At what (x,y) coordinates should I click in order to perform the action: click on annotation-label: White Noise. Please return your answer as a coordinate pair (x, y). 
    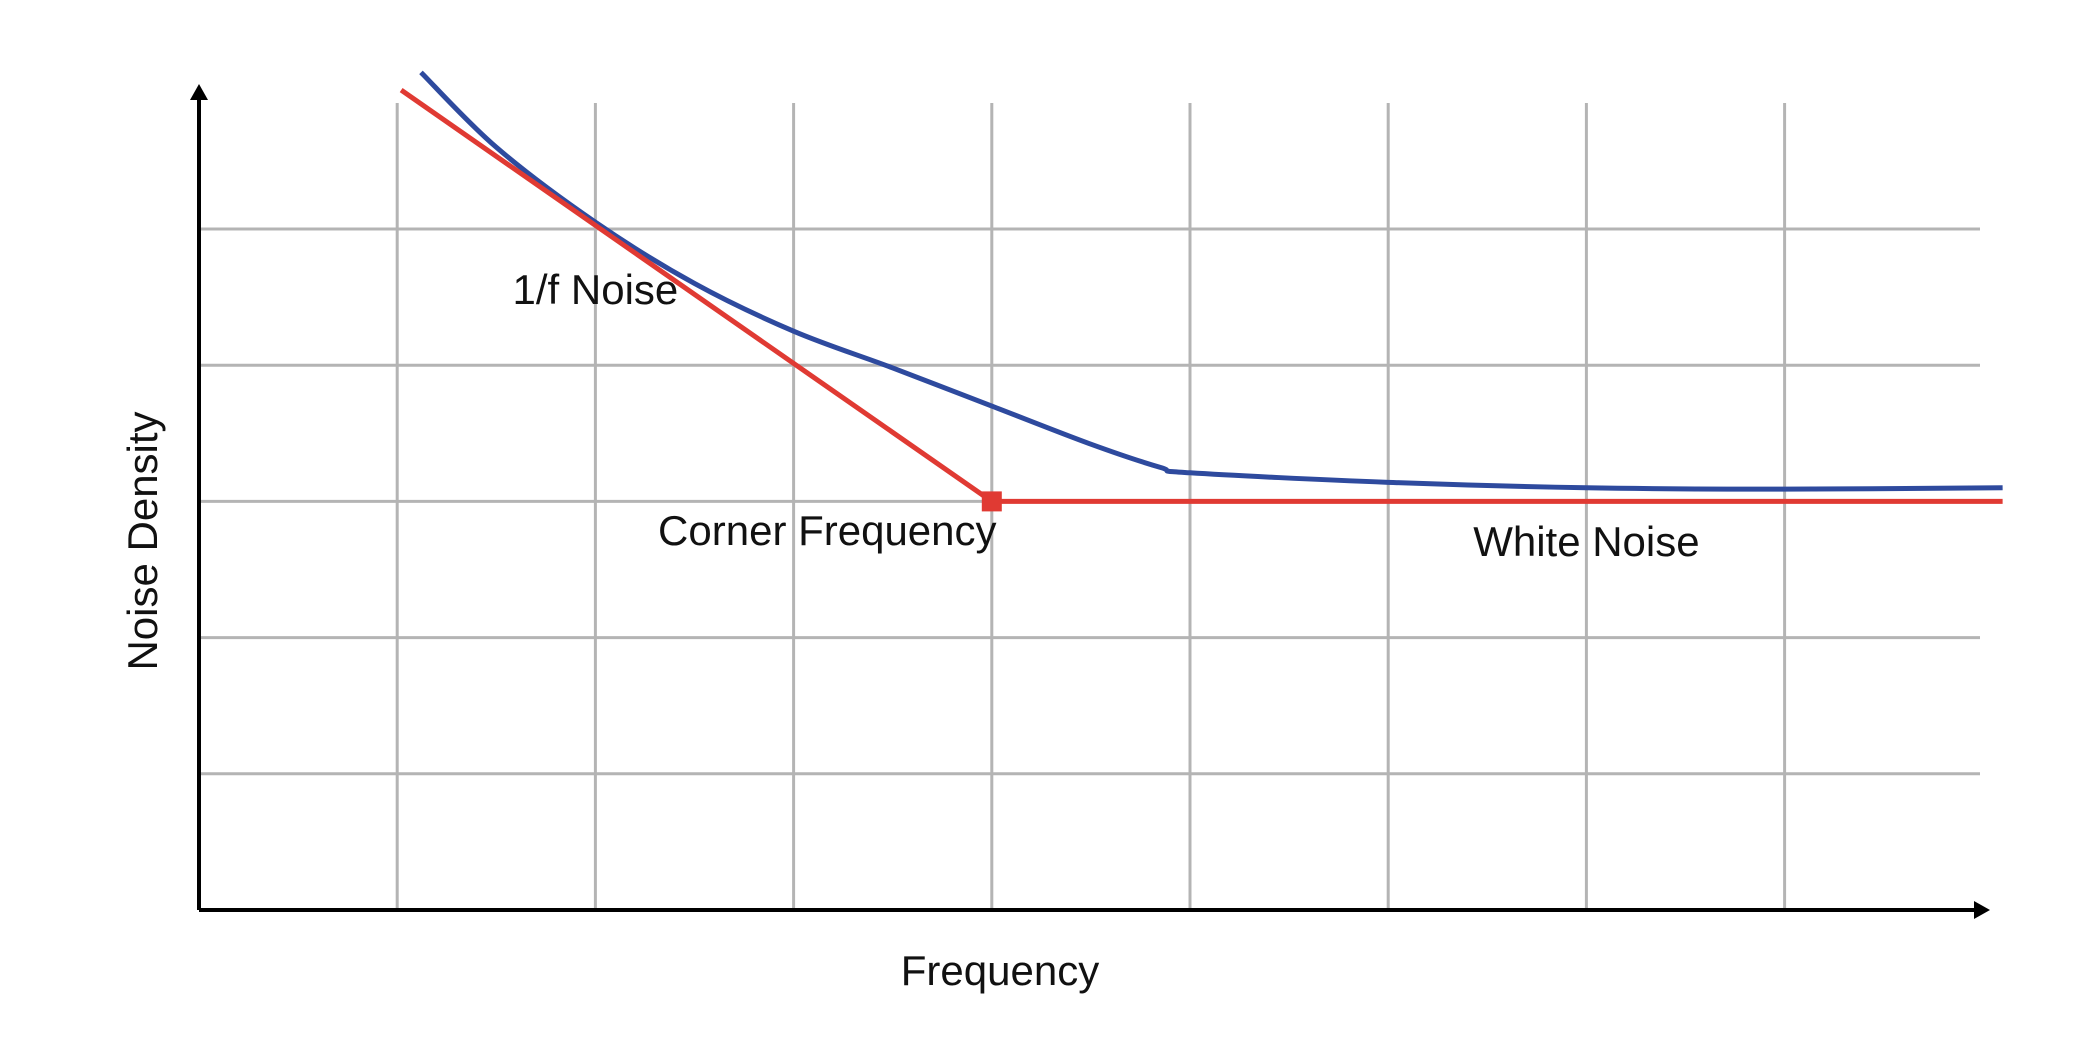
    Looking at the image, I should click on (1586, 541).